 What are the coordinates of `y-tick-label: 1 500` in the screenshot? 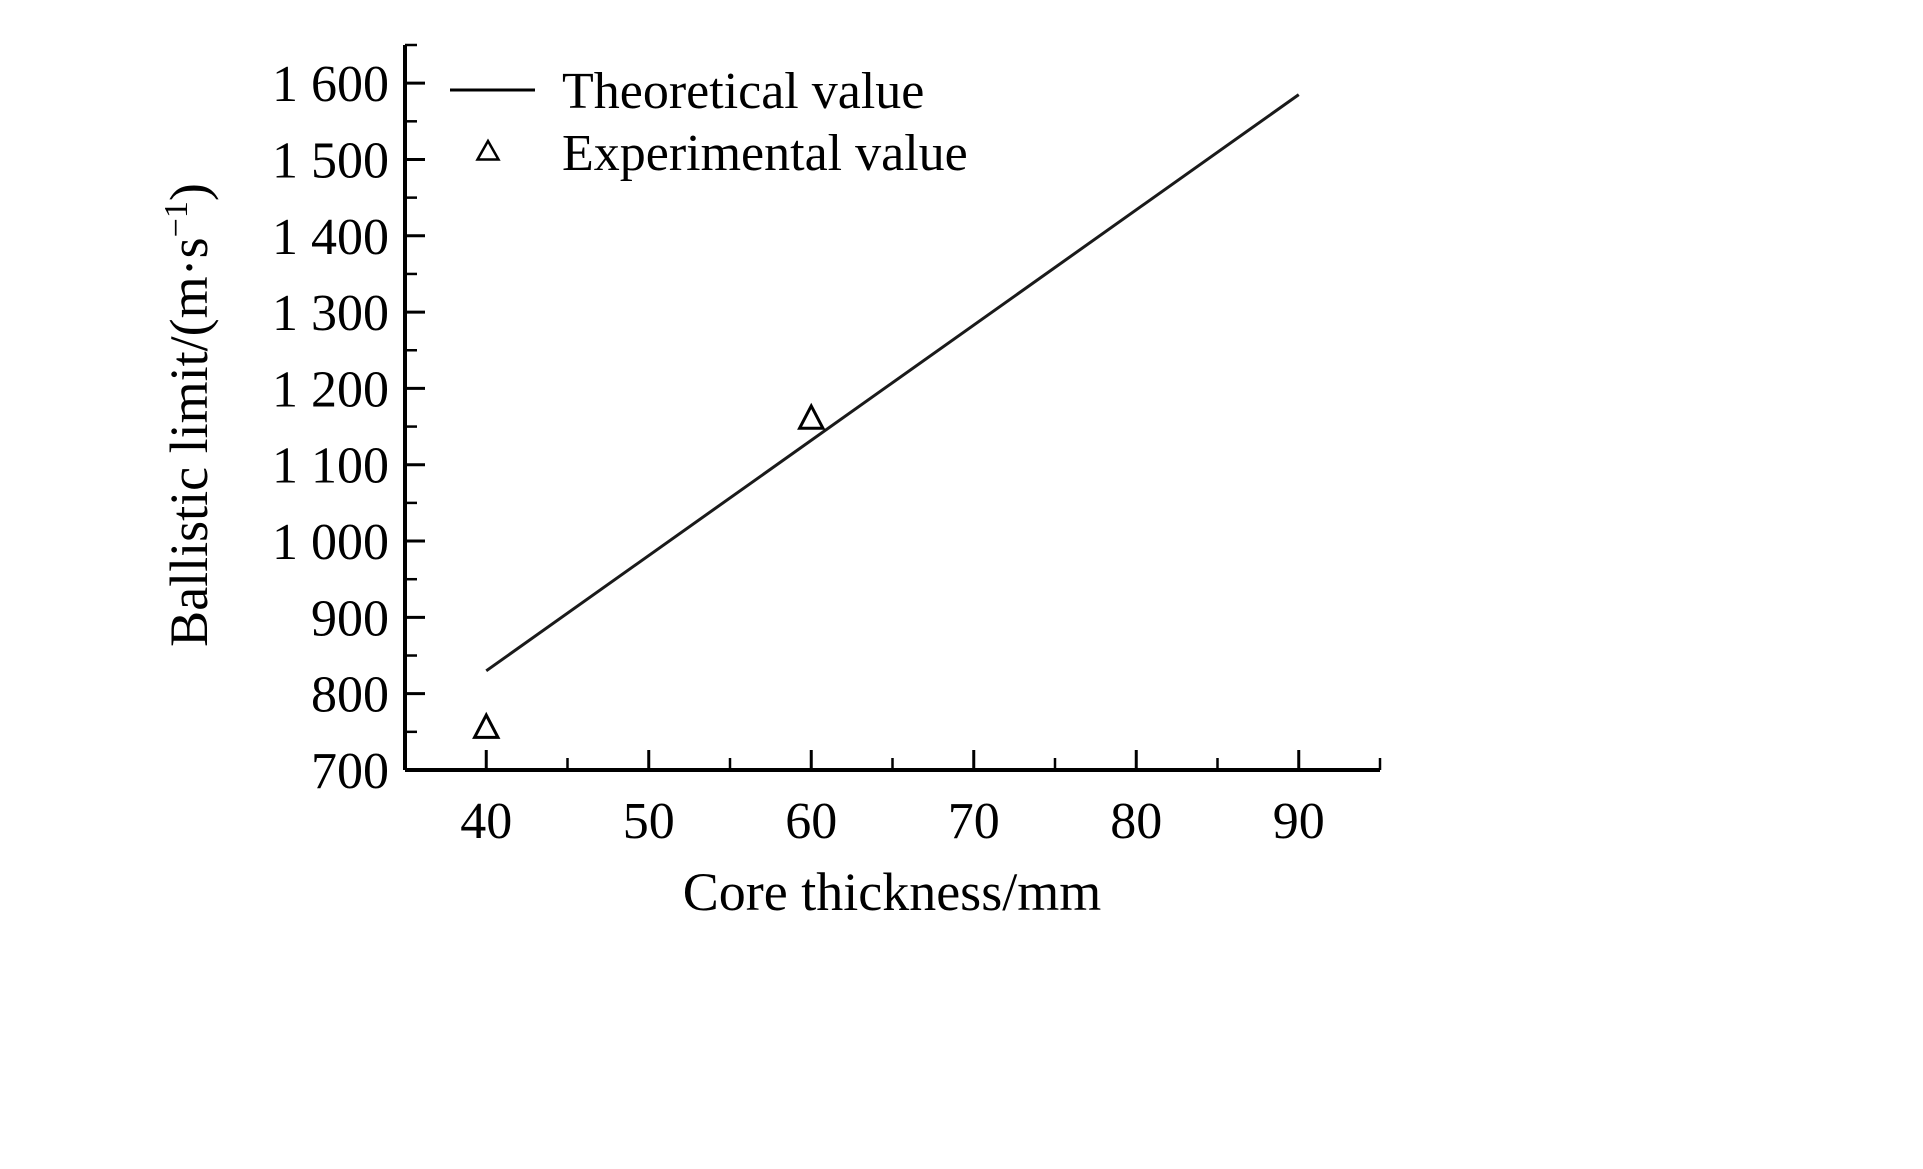 It's located at (330, 160).